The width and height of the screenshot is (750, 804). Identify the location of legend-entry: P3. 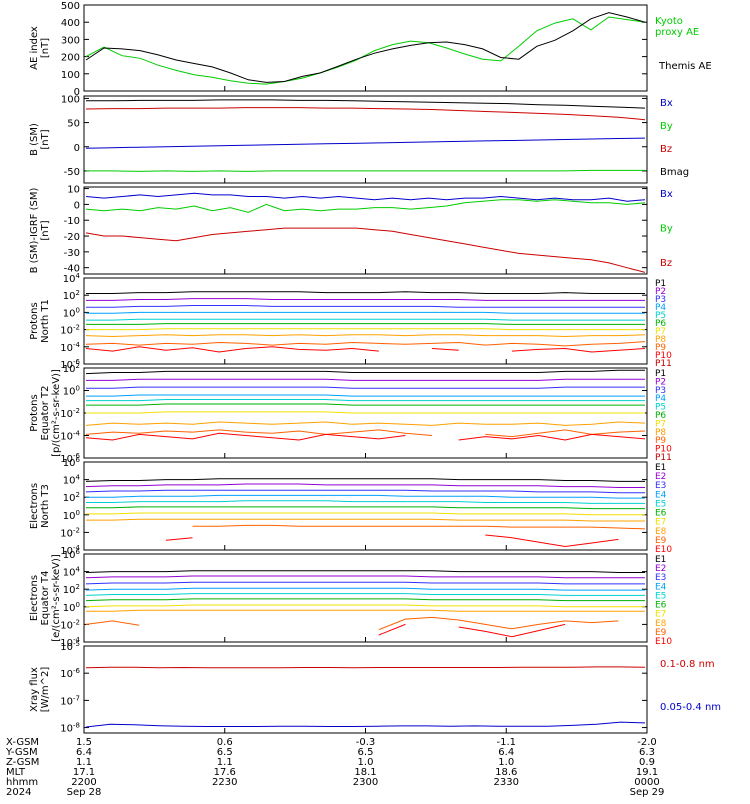
(660, 300).